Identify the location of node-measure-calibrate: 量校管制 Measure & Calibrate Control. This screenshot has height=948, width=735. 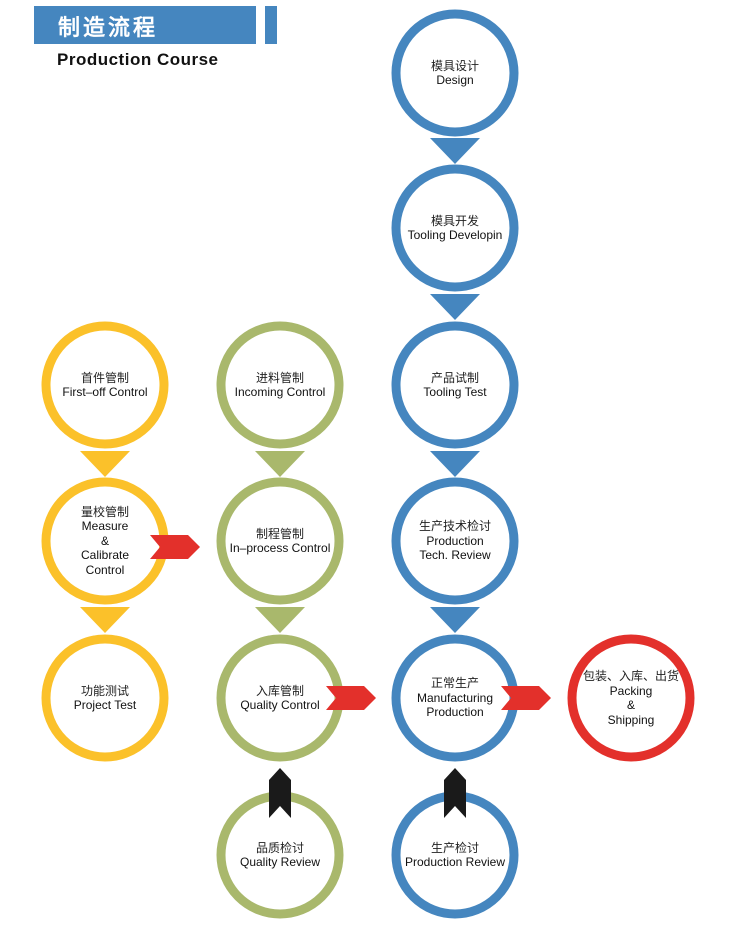
(105, 541).